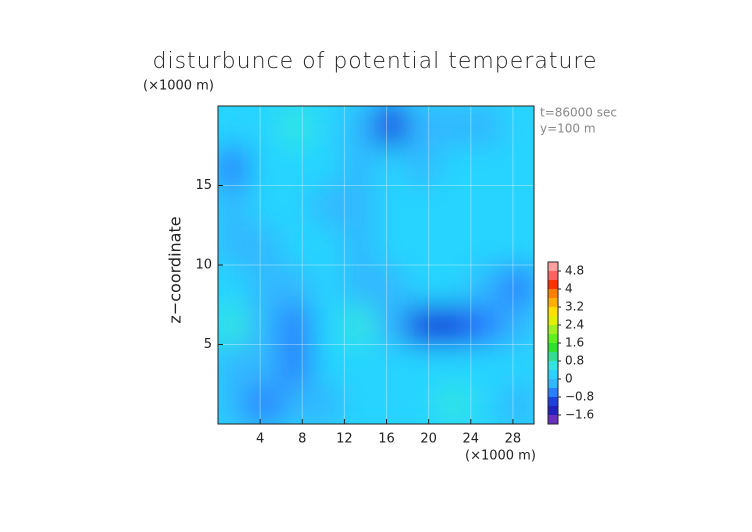  I want to click on x-tick-label: 8, so click(302, 439).